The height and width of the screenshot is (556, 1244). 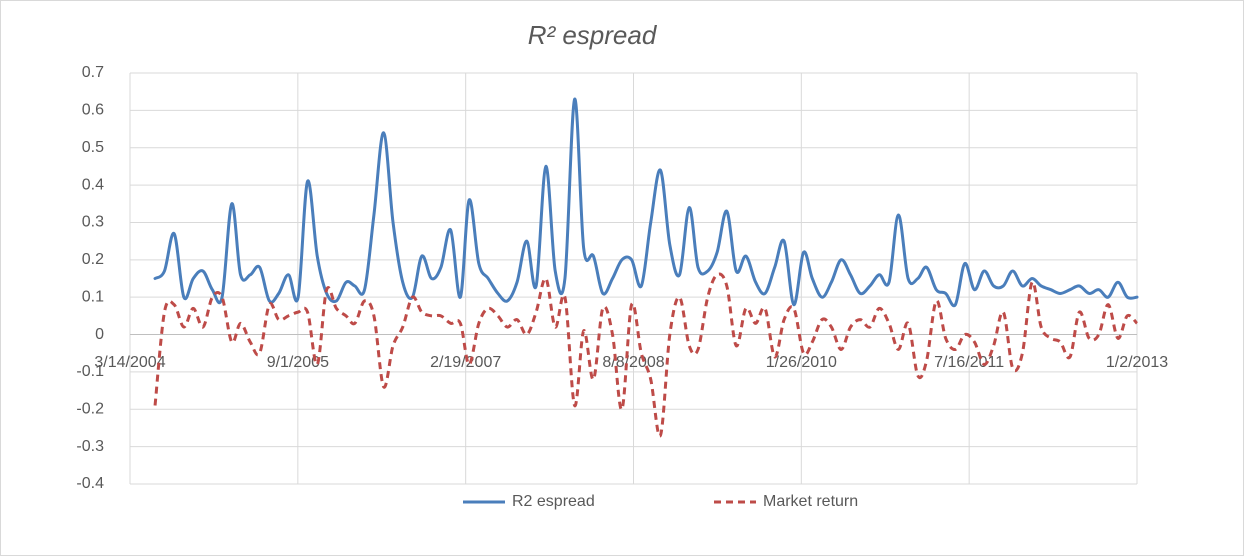 I want to click on x-tick-label: 1/26/2010, so click(x=801, y=362).